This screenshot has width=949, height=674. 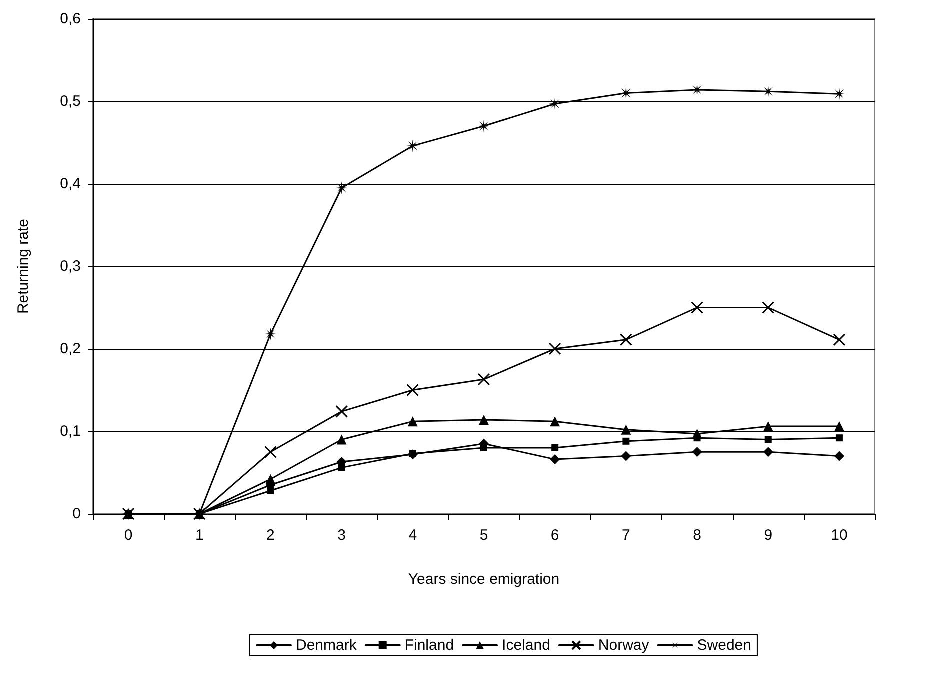 I want to click on y-axis-title: Returning rate, so click(x=23, y=266).